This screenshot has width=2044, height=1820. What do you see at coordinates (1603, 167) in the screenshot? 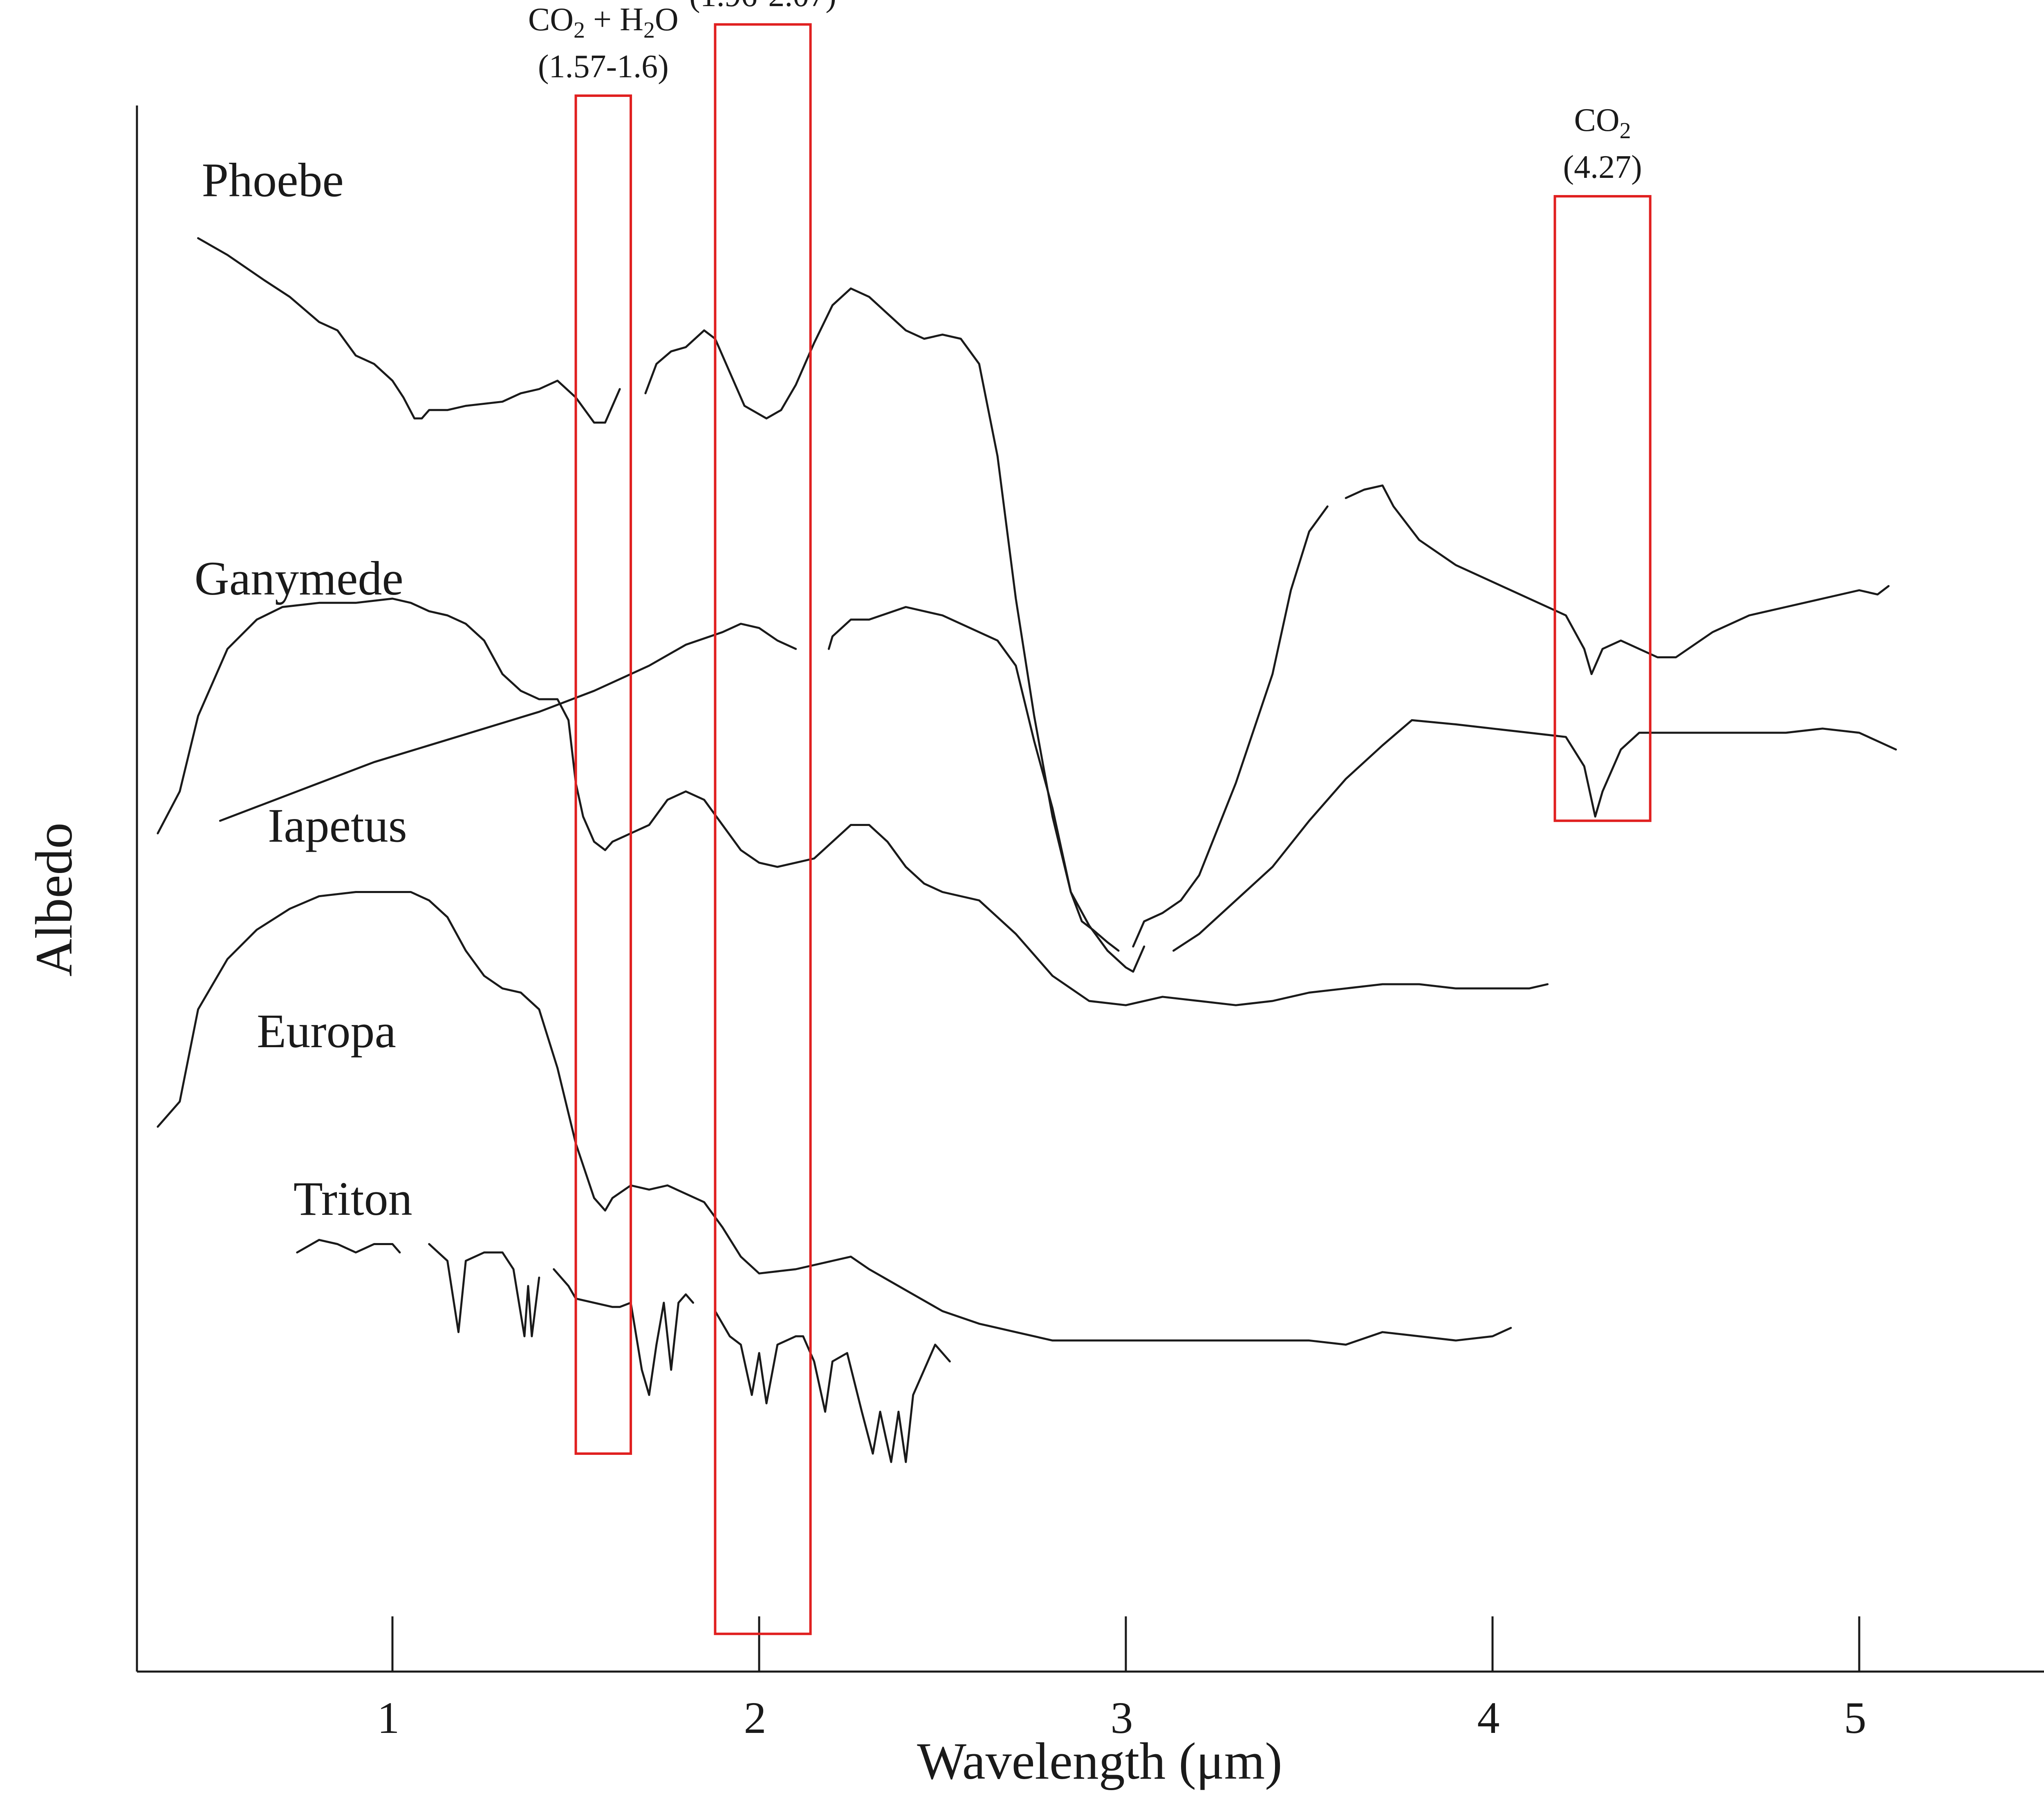
I see `band-range-3: (4.27)` at bounding box center [1603, 167].